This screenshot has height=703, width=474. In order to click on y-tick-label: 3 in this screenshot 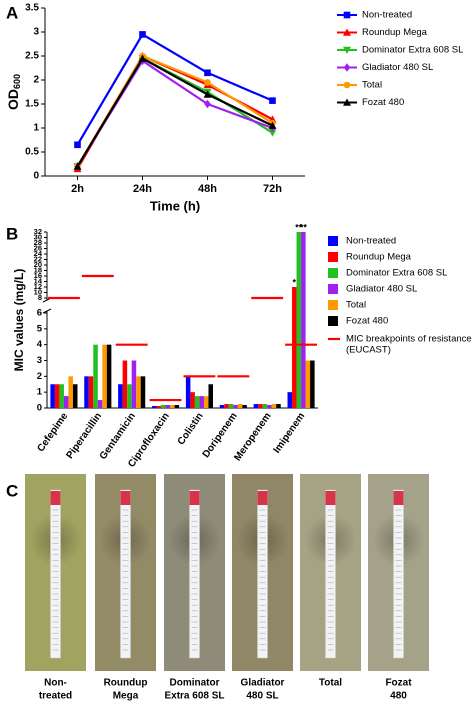, I will do `click(39, 360)`.